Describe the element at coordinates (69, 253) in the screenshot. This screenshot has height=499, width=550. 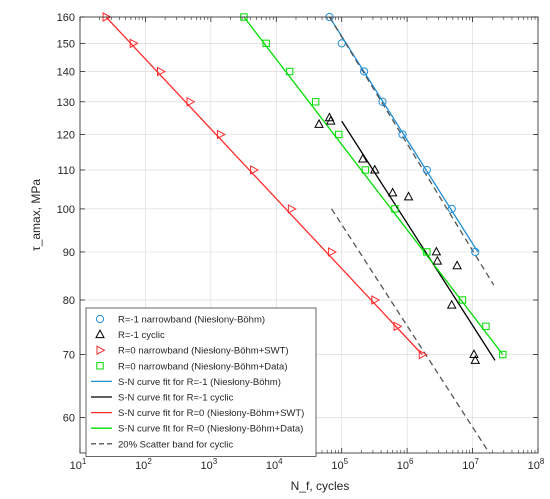
I see `y-tick-label: 90` at that location.